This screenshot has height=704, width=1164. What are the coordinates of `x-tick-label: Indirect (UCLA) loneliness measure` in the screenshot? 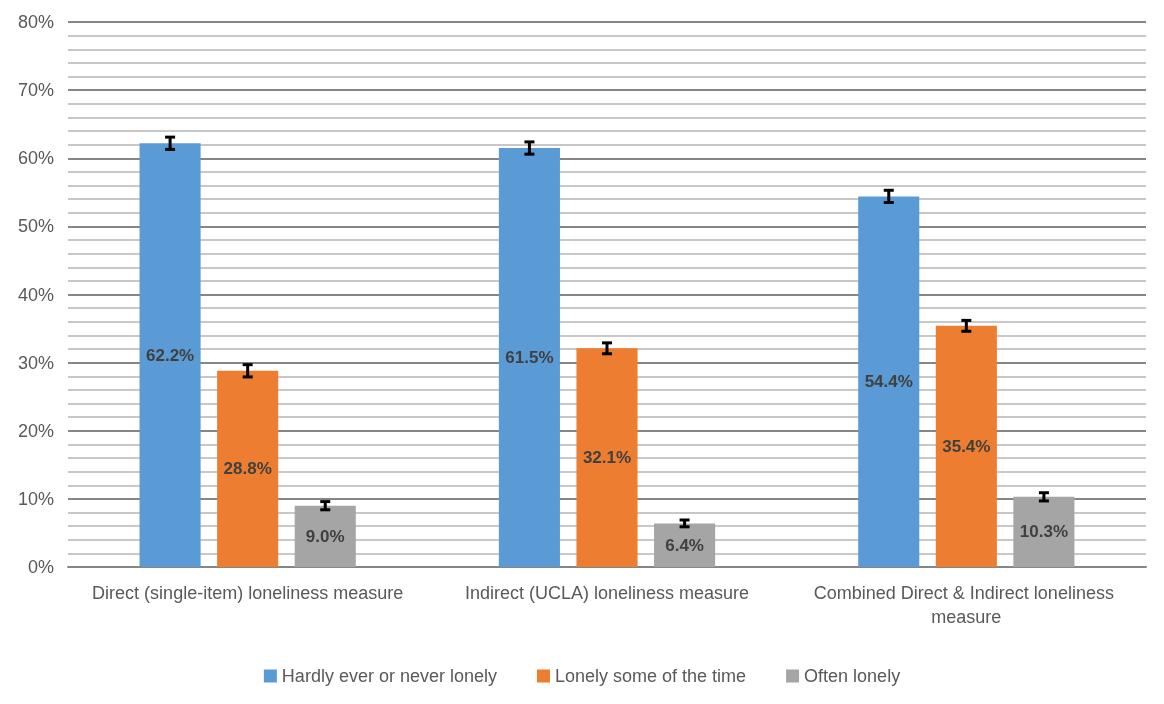 It's located at (607, 593).